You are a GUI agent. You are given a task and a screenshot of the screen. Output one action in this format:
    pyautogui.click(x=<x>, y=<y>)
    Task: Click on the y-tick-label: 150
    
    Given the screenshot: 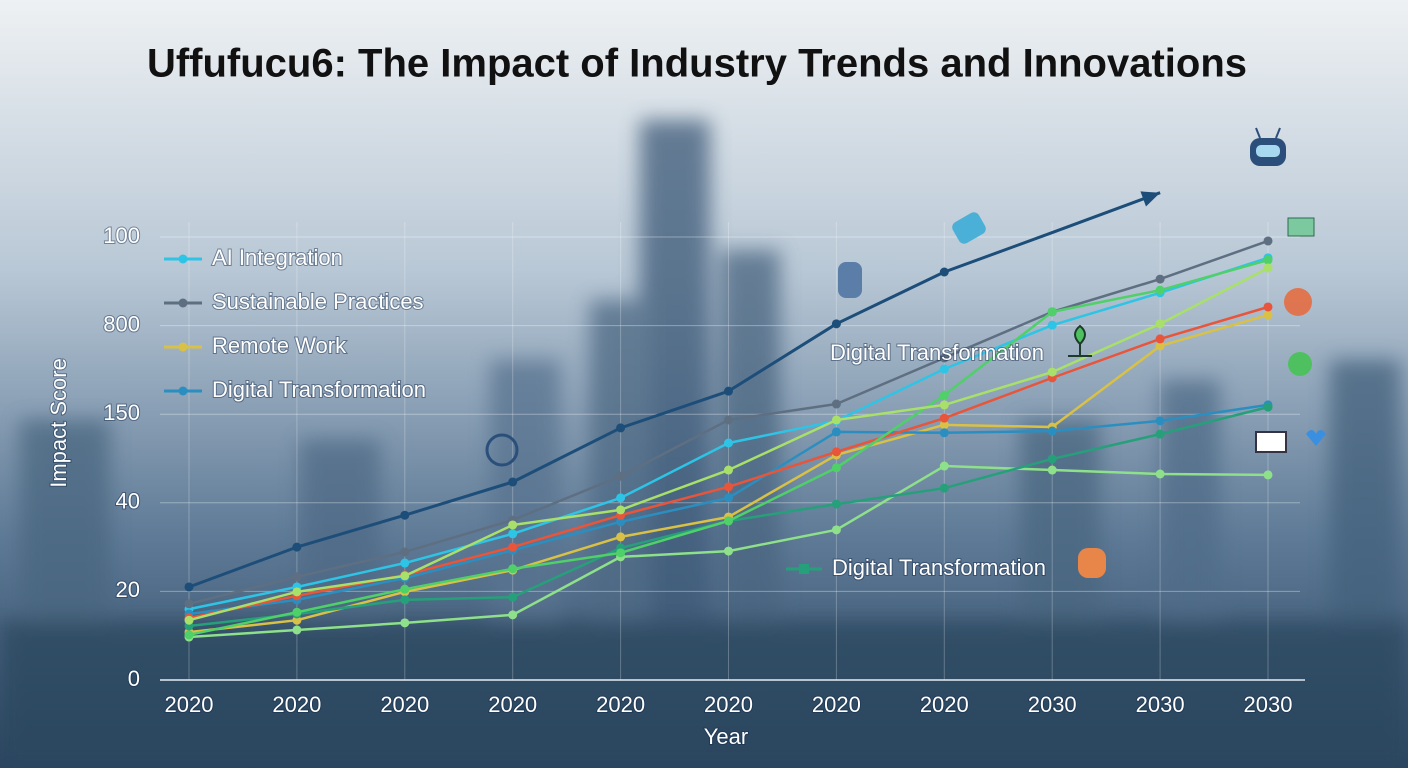 What is the action you would take?
    pyautogui.click(x=121, y=412)
    